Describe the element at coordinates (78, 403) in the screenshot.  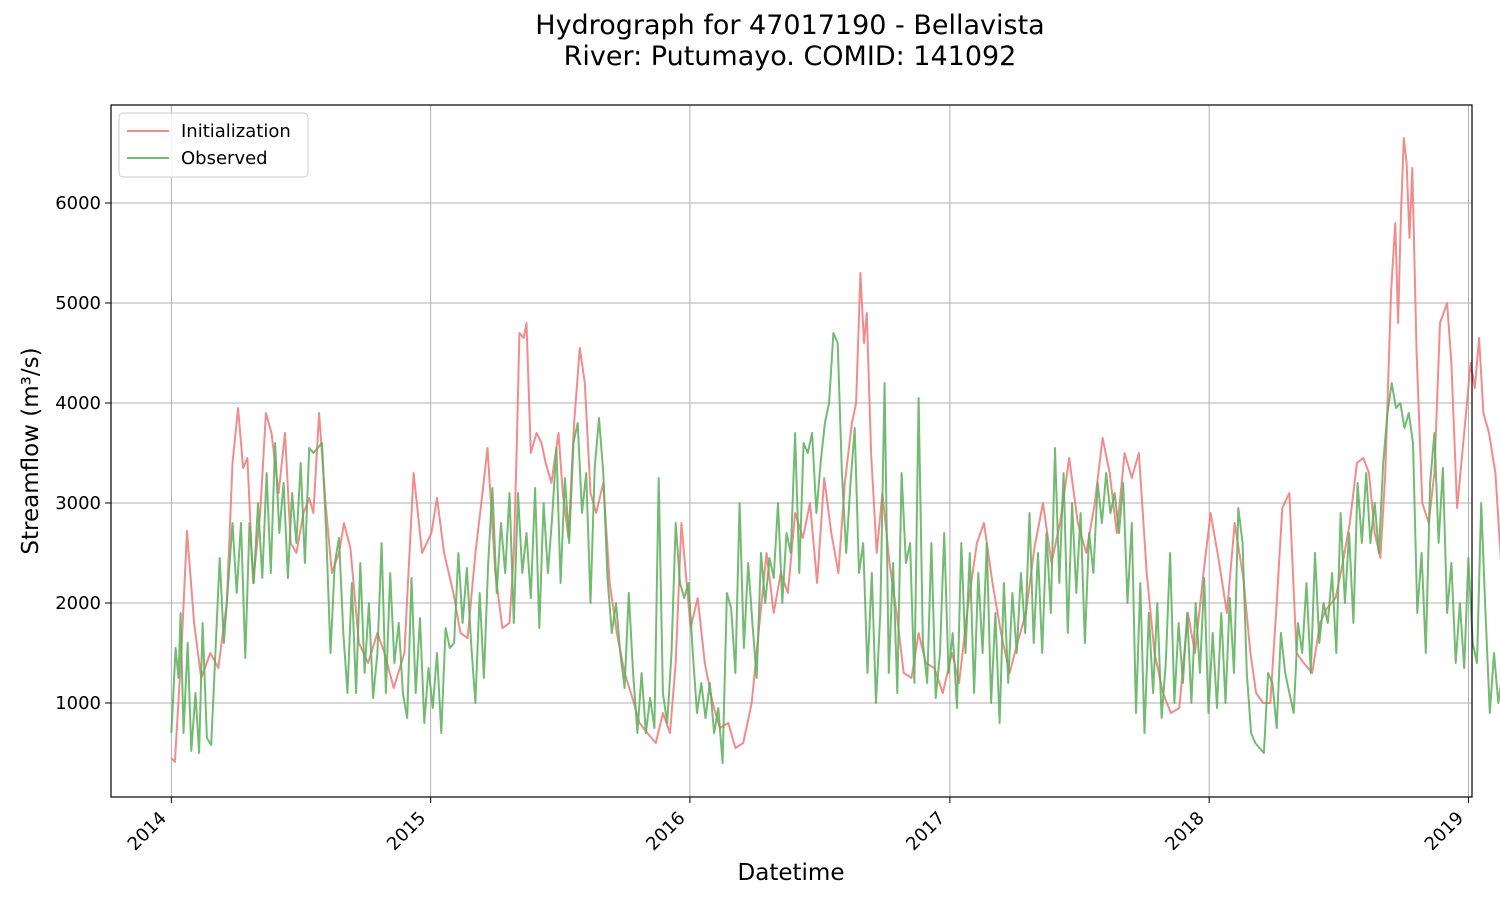
I see `y-tick-label: 4000` at that location.